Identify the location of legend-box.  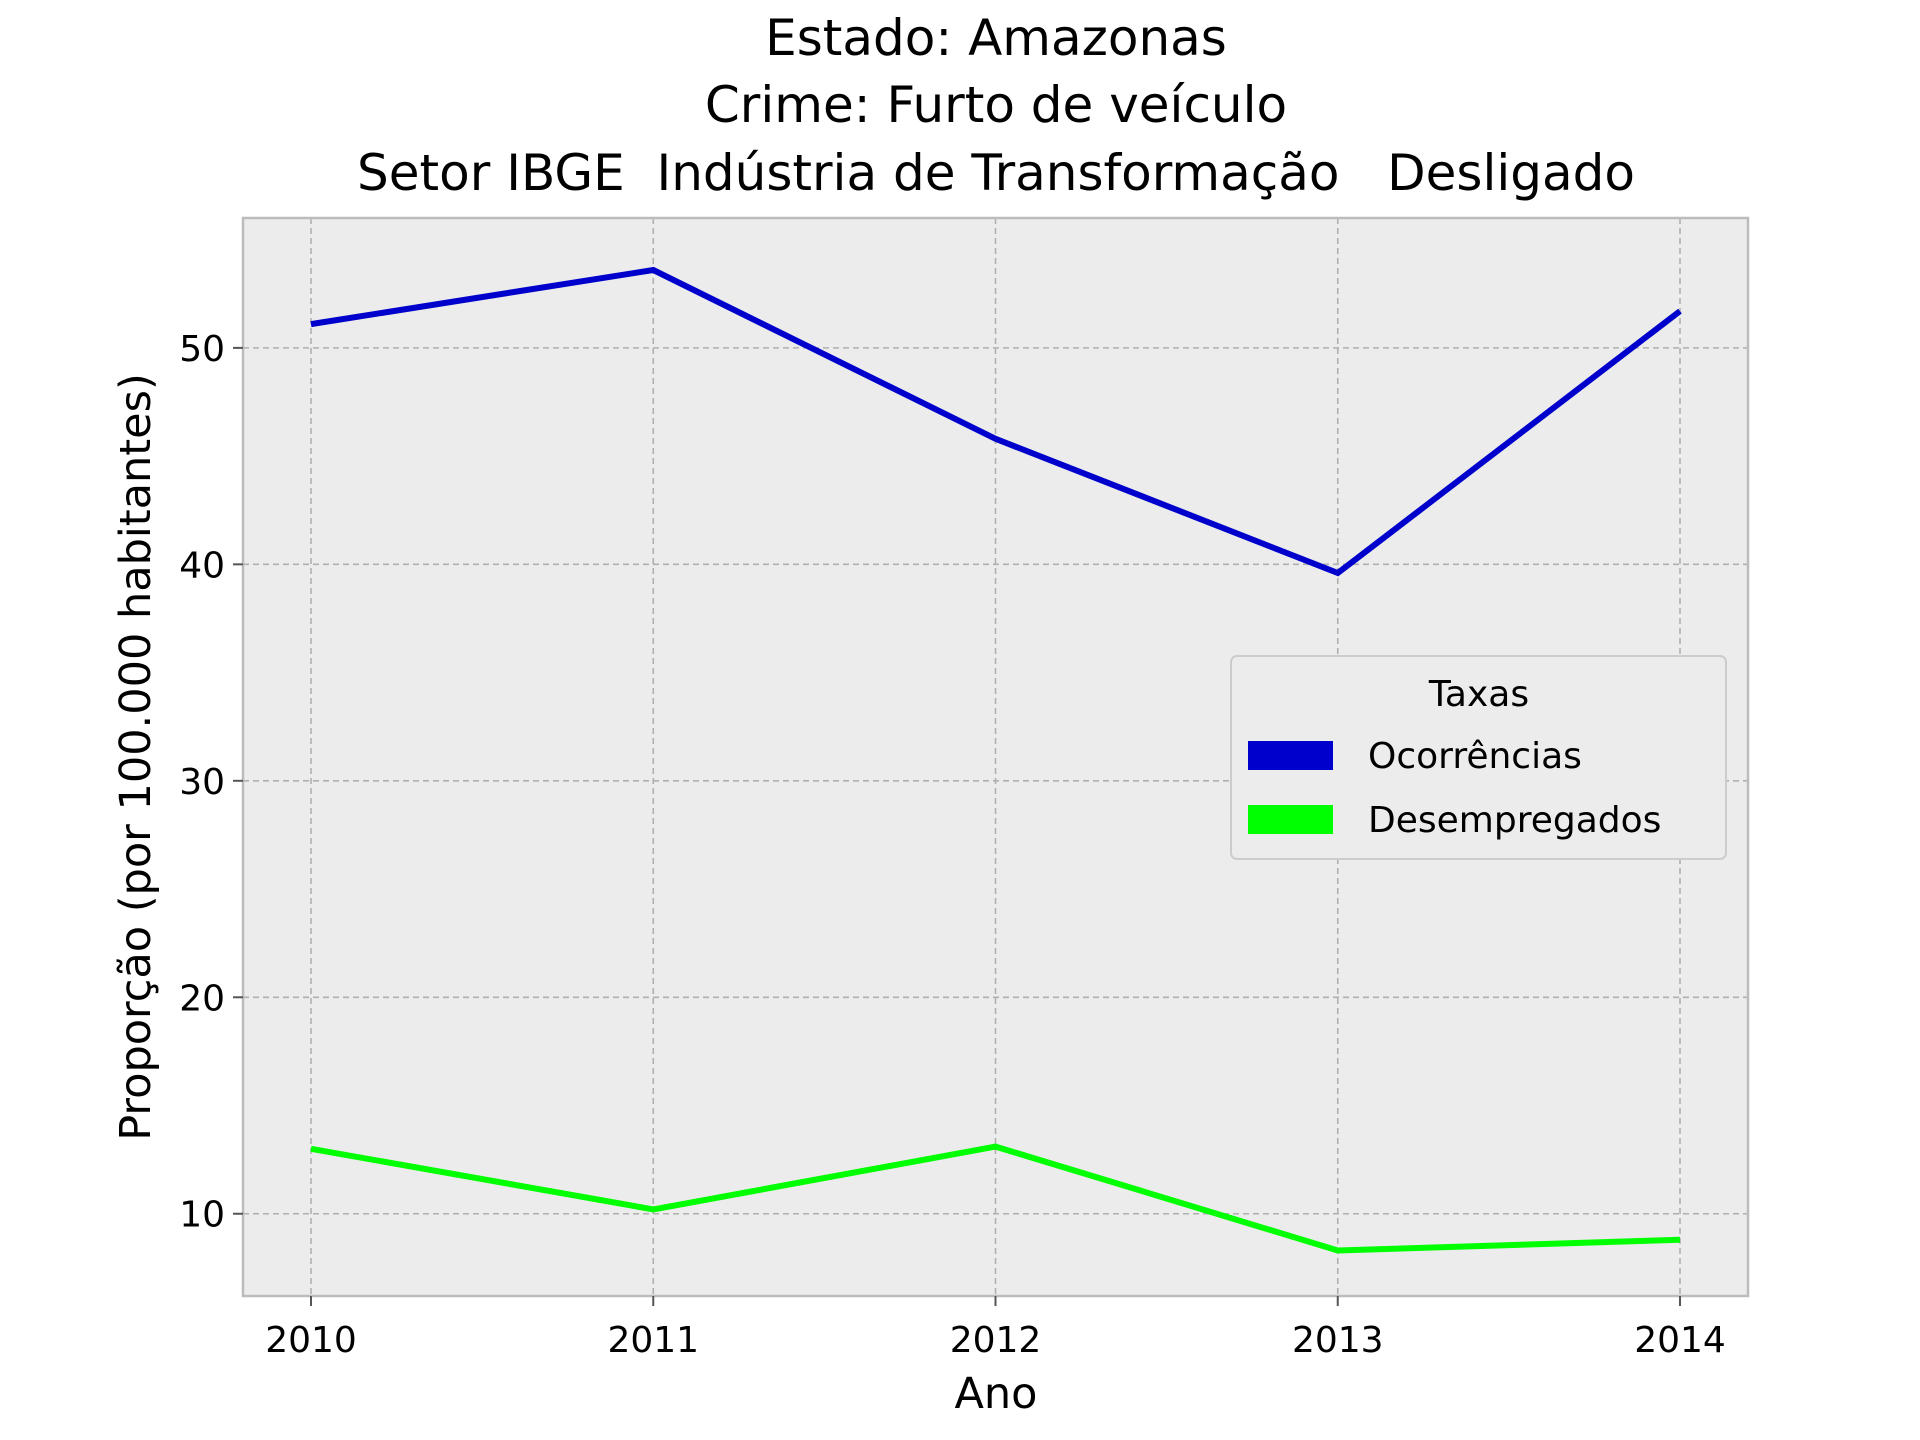
(1478, 757).